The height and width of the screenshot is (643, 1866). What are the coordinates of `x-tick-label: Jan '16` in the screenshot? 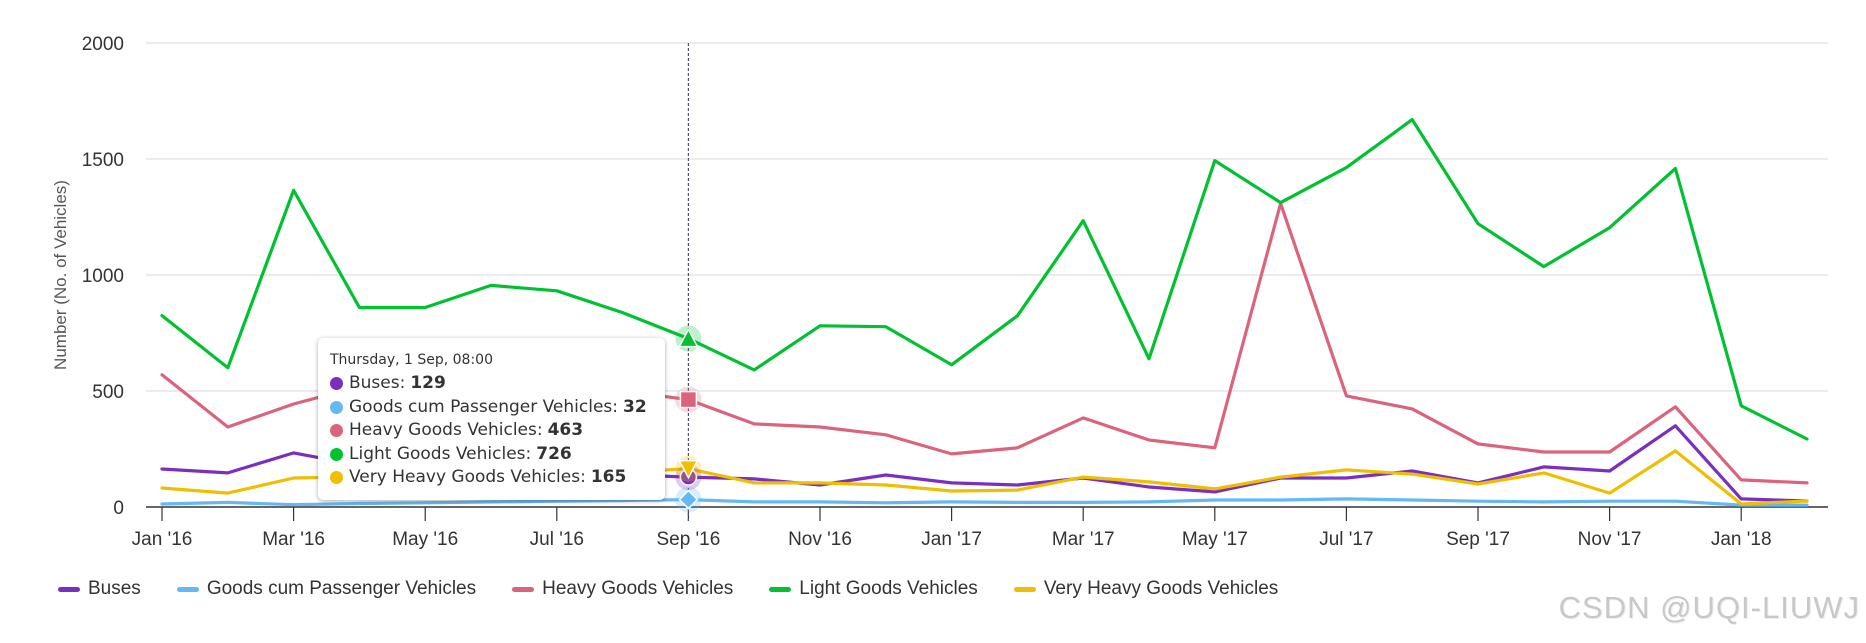 It's located at (162, 539).